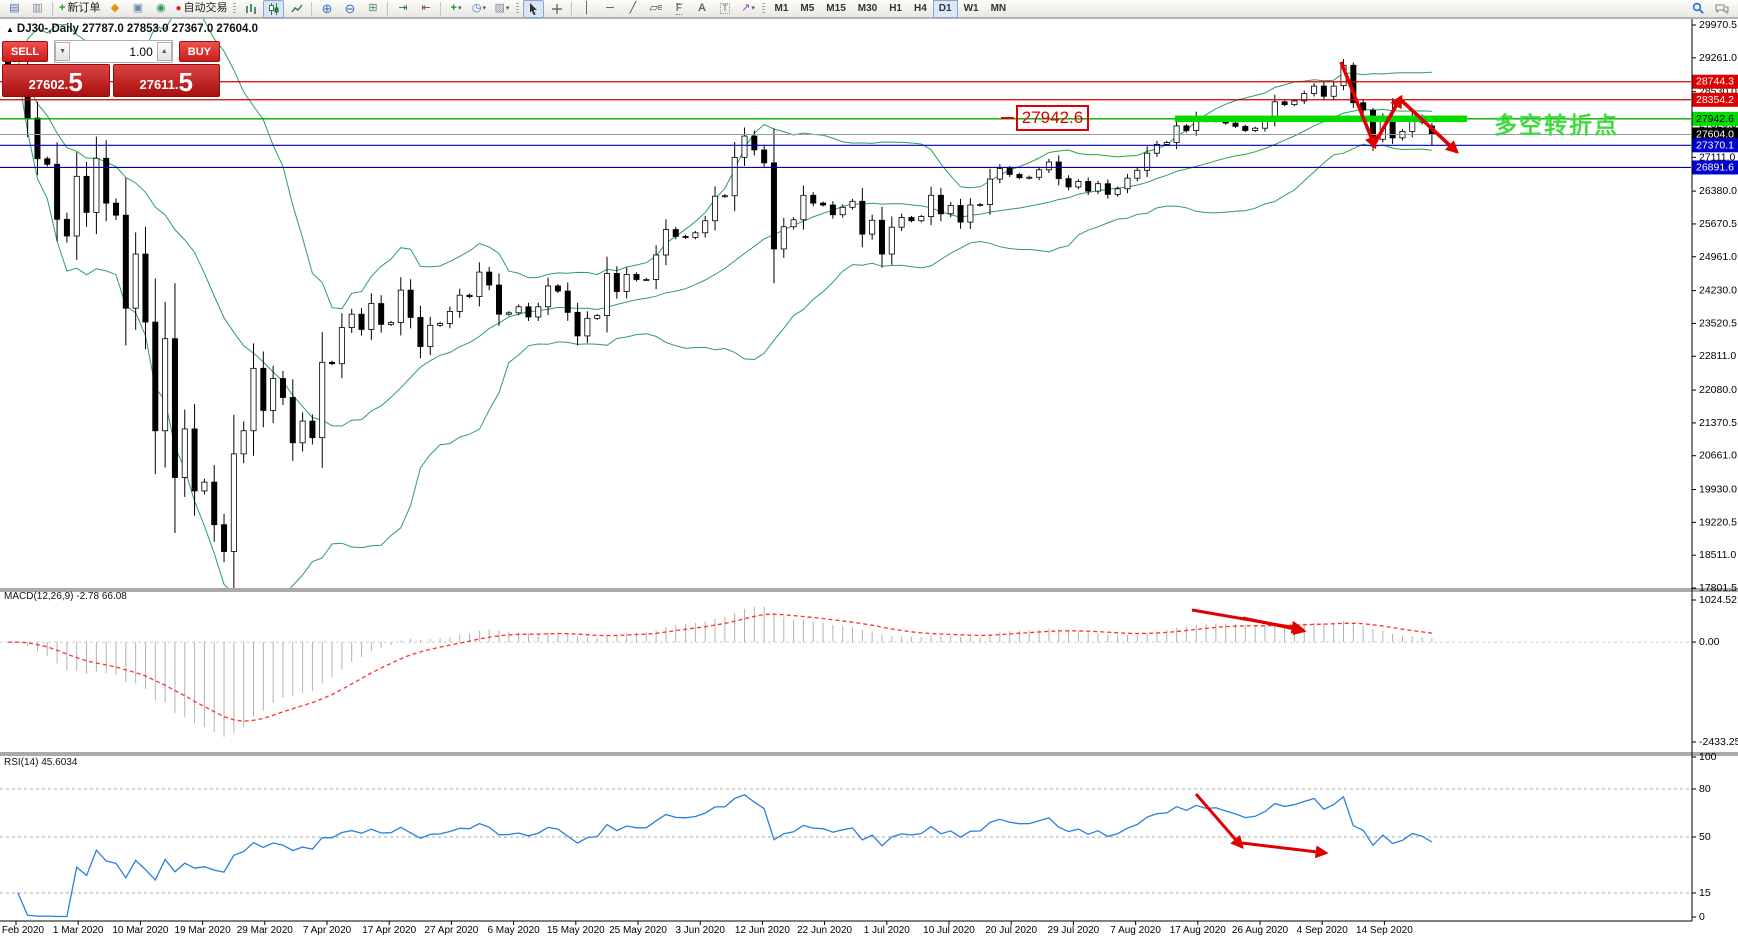 Image resolution: width=1738 pixels, height=944 pixels. I want to click on svg-text: 27942.6, so click(1715, 119).